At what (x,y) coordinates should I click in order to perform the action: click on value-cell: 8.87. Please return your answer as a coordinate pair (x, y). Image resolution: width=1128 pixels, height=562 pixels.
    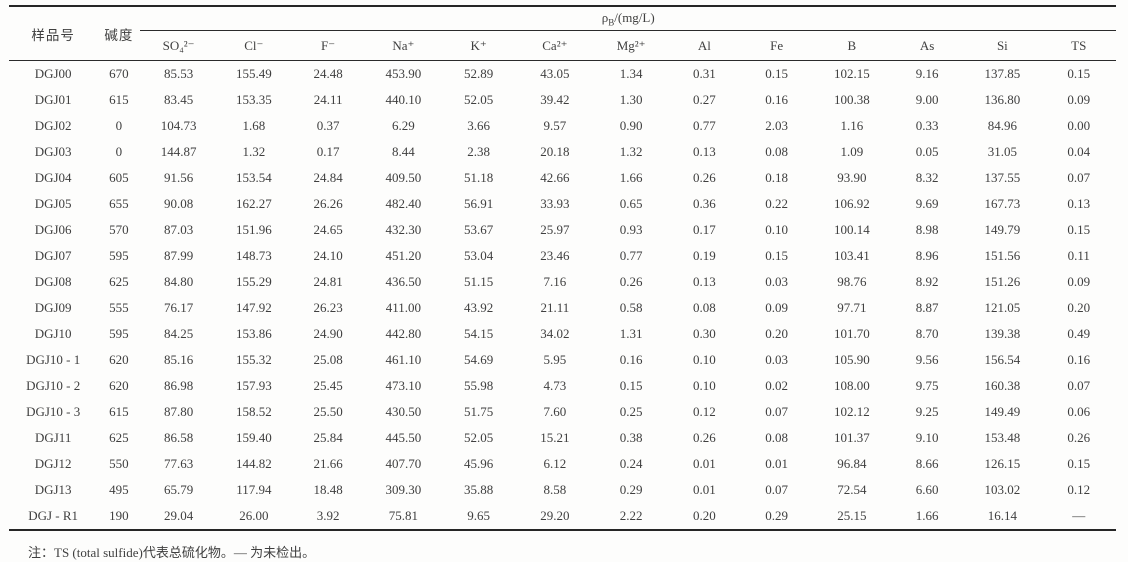
    Looking at the image, I should click on (927, 307).